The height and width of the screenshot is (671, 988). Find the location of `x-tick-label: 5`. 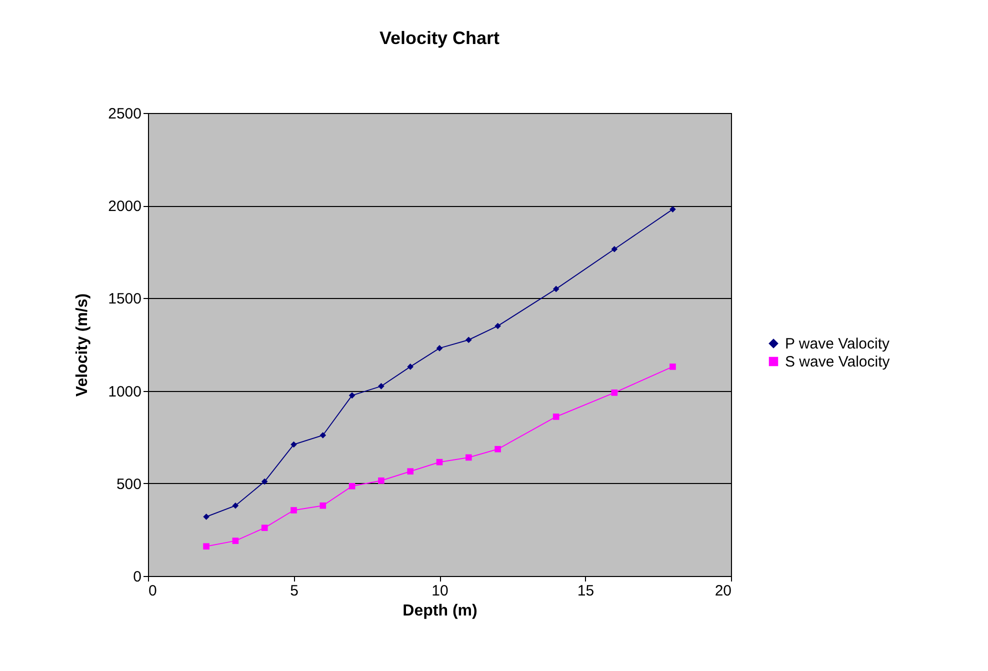

x-tick-label: 5 is located at coordinates (294, 591).